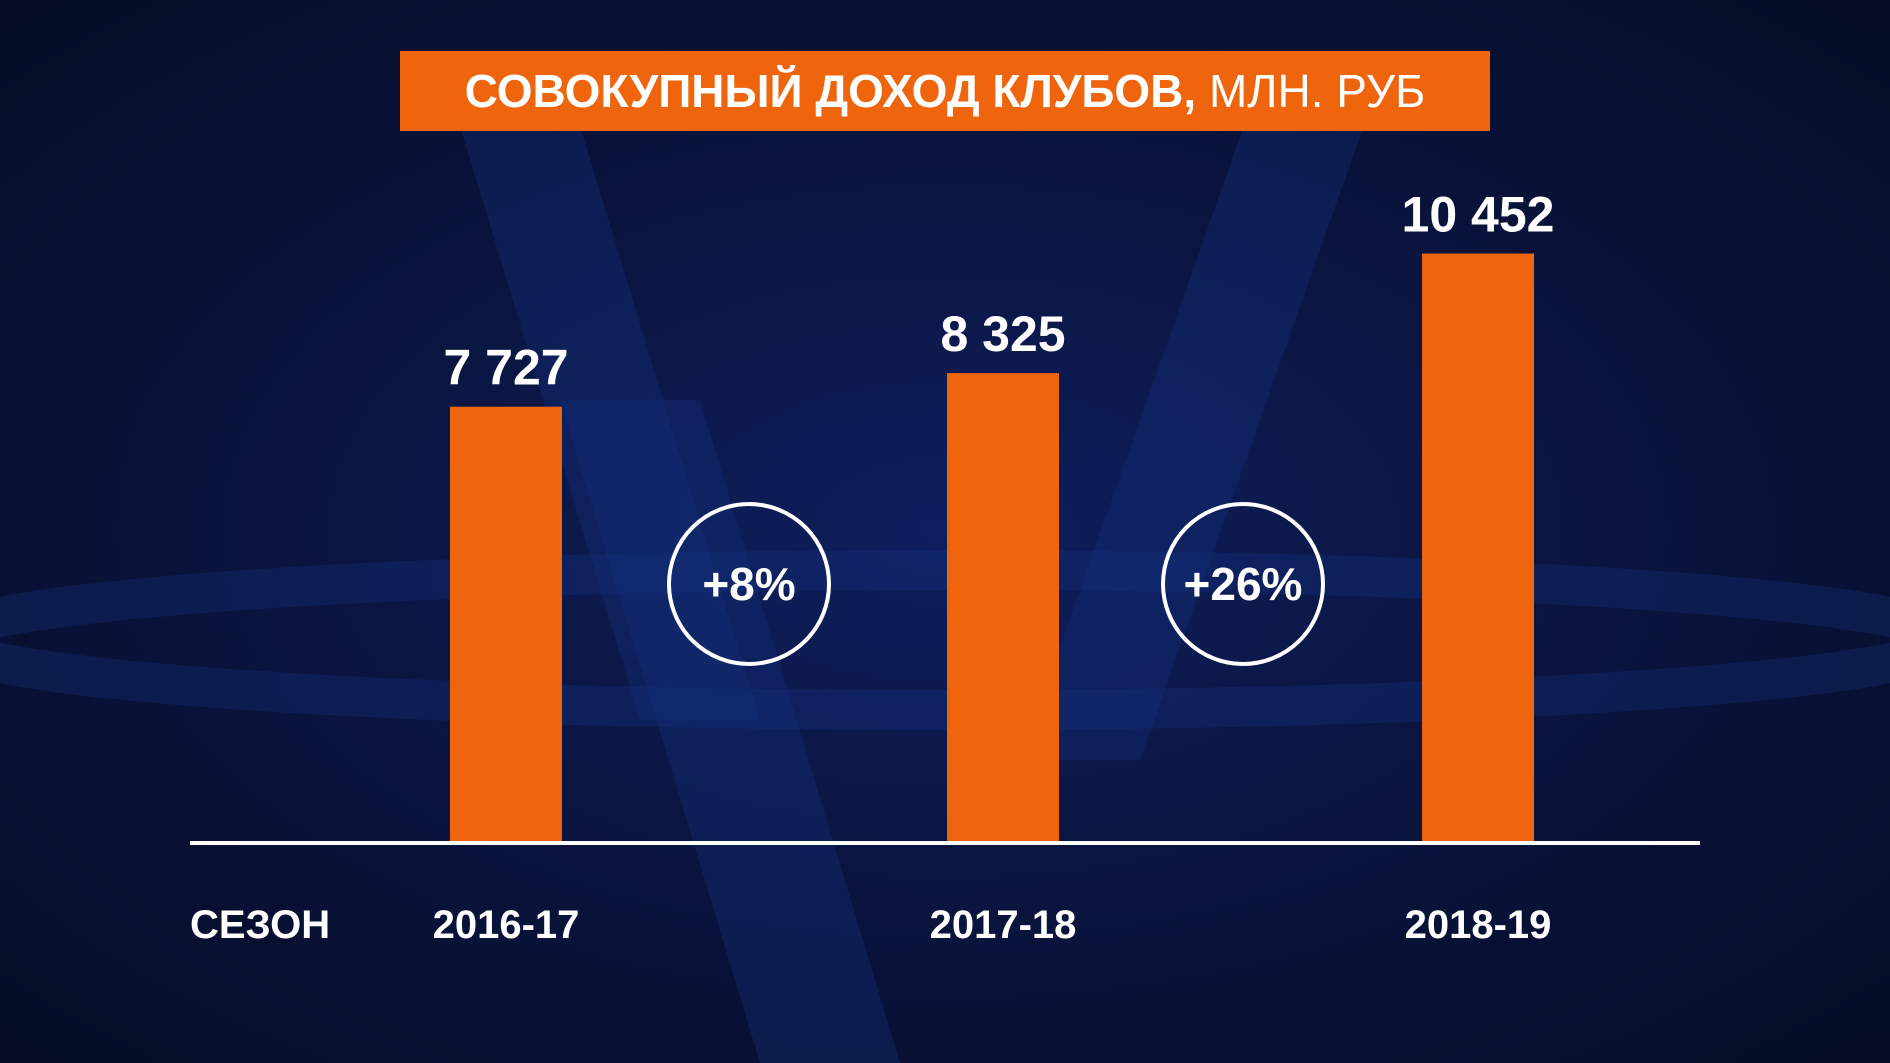 The height and width of the screenshot is (1063, 1890). Describe the element at coordinates (1317, 91) in the screenshot. I see `chart-title-unit: МЛН. РУБ` at that location.